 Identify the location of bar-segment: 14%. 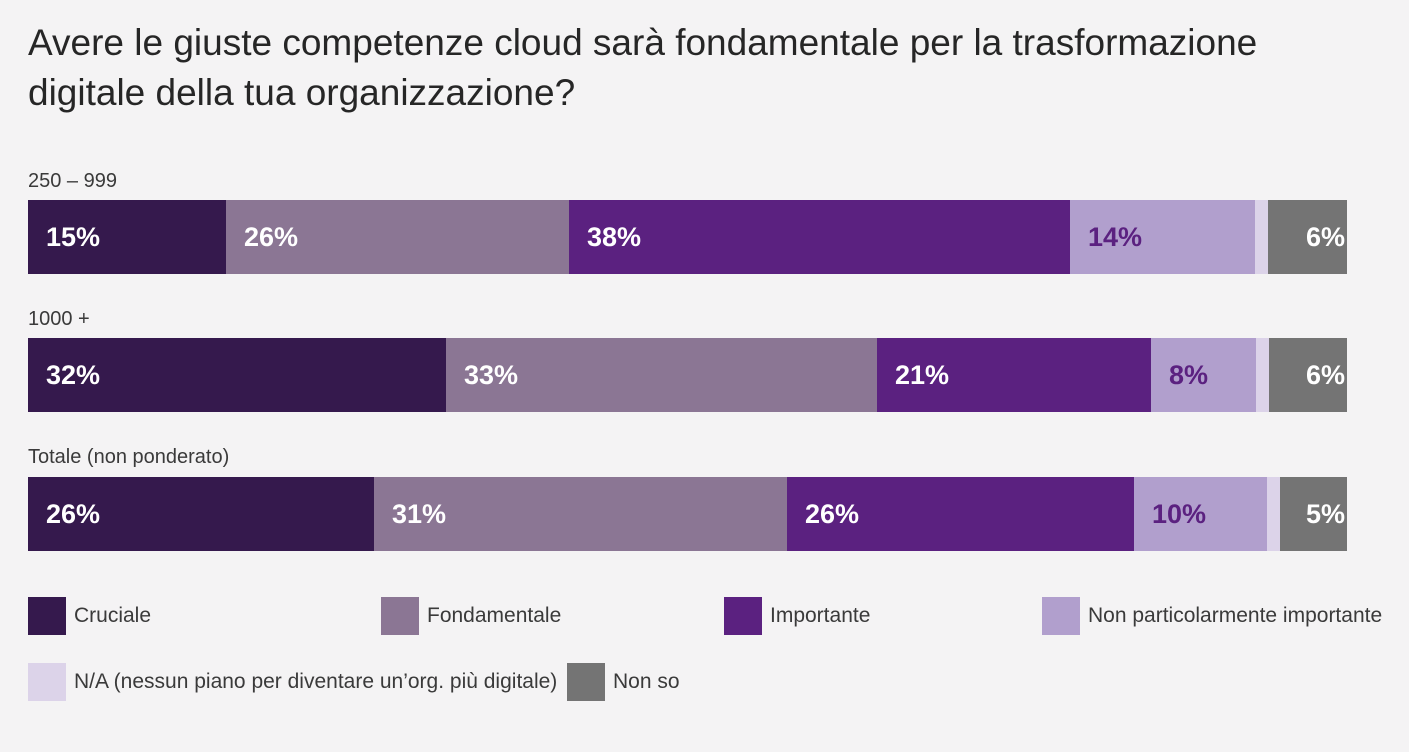
(1162, 237).